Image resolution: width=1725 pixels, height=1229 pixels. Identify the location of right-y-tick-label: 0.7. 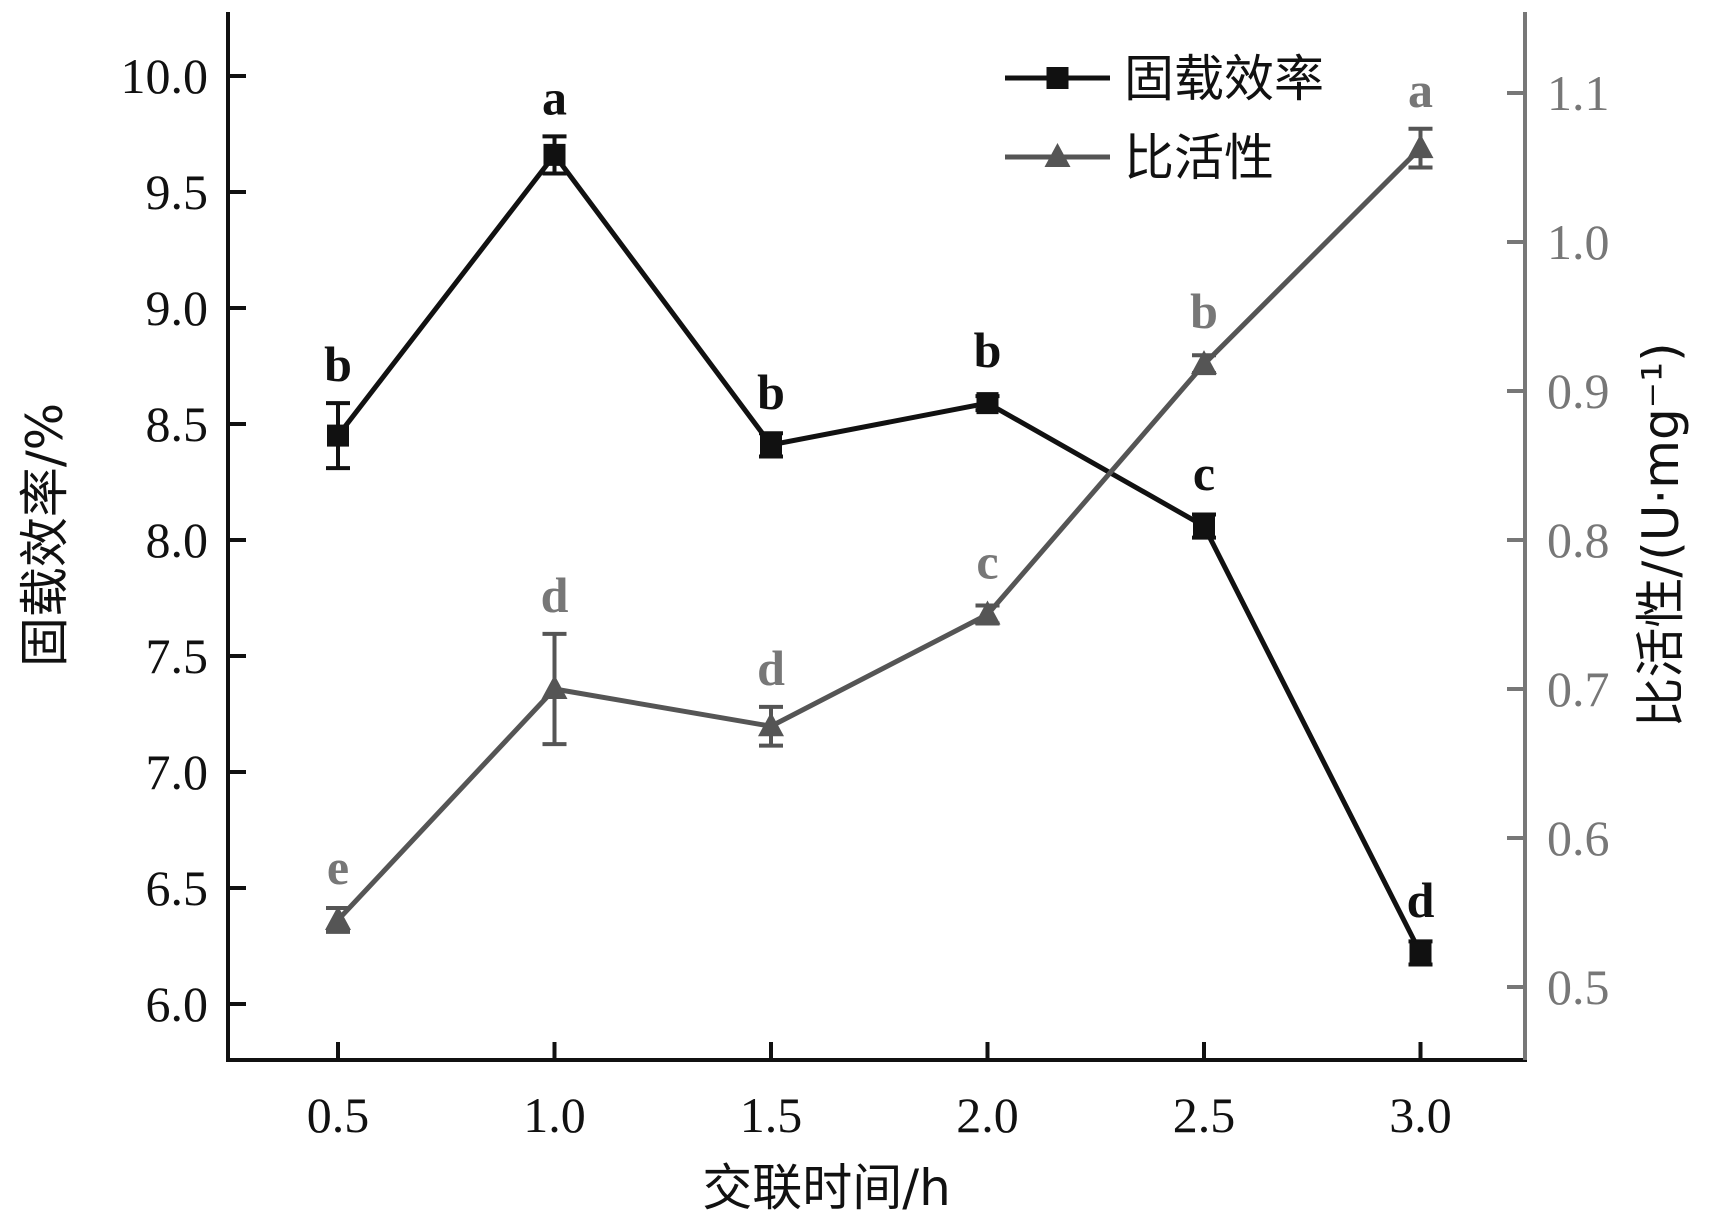
(1578, 689).